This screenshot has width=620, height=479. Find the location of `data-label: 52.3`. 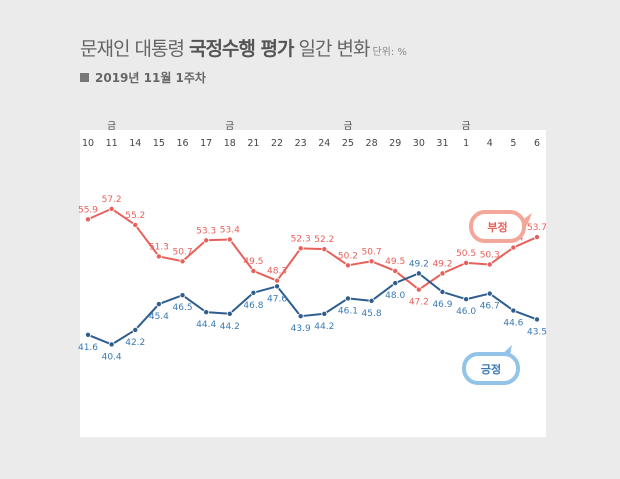

data-label: 52.3 is located at coordinates (301, 239).